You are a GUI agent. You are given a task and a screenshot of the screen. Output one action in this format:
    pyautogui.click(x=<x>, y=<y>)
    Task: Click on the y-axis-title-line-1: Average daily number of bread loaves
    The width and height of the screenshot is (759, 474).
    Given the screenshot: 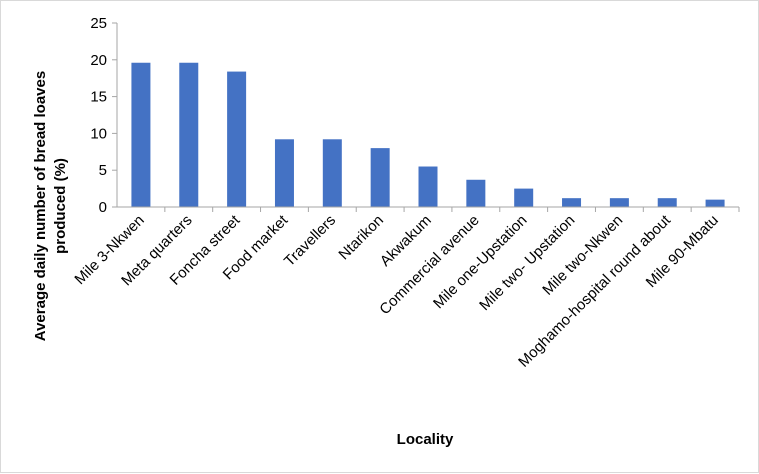 What is the action you would take?
    pyautogui.click(x=40, y=206)
    